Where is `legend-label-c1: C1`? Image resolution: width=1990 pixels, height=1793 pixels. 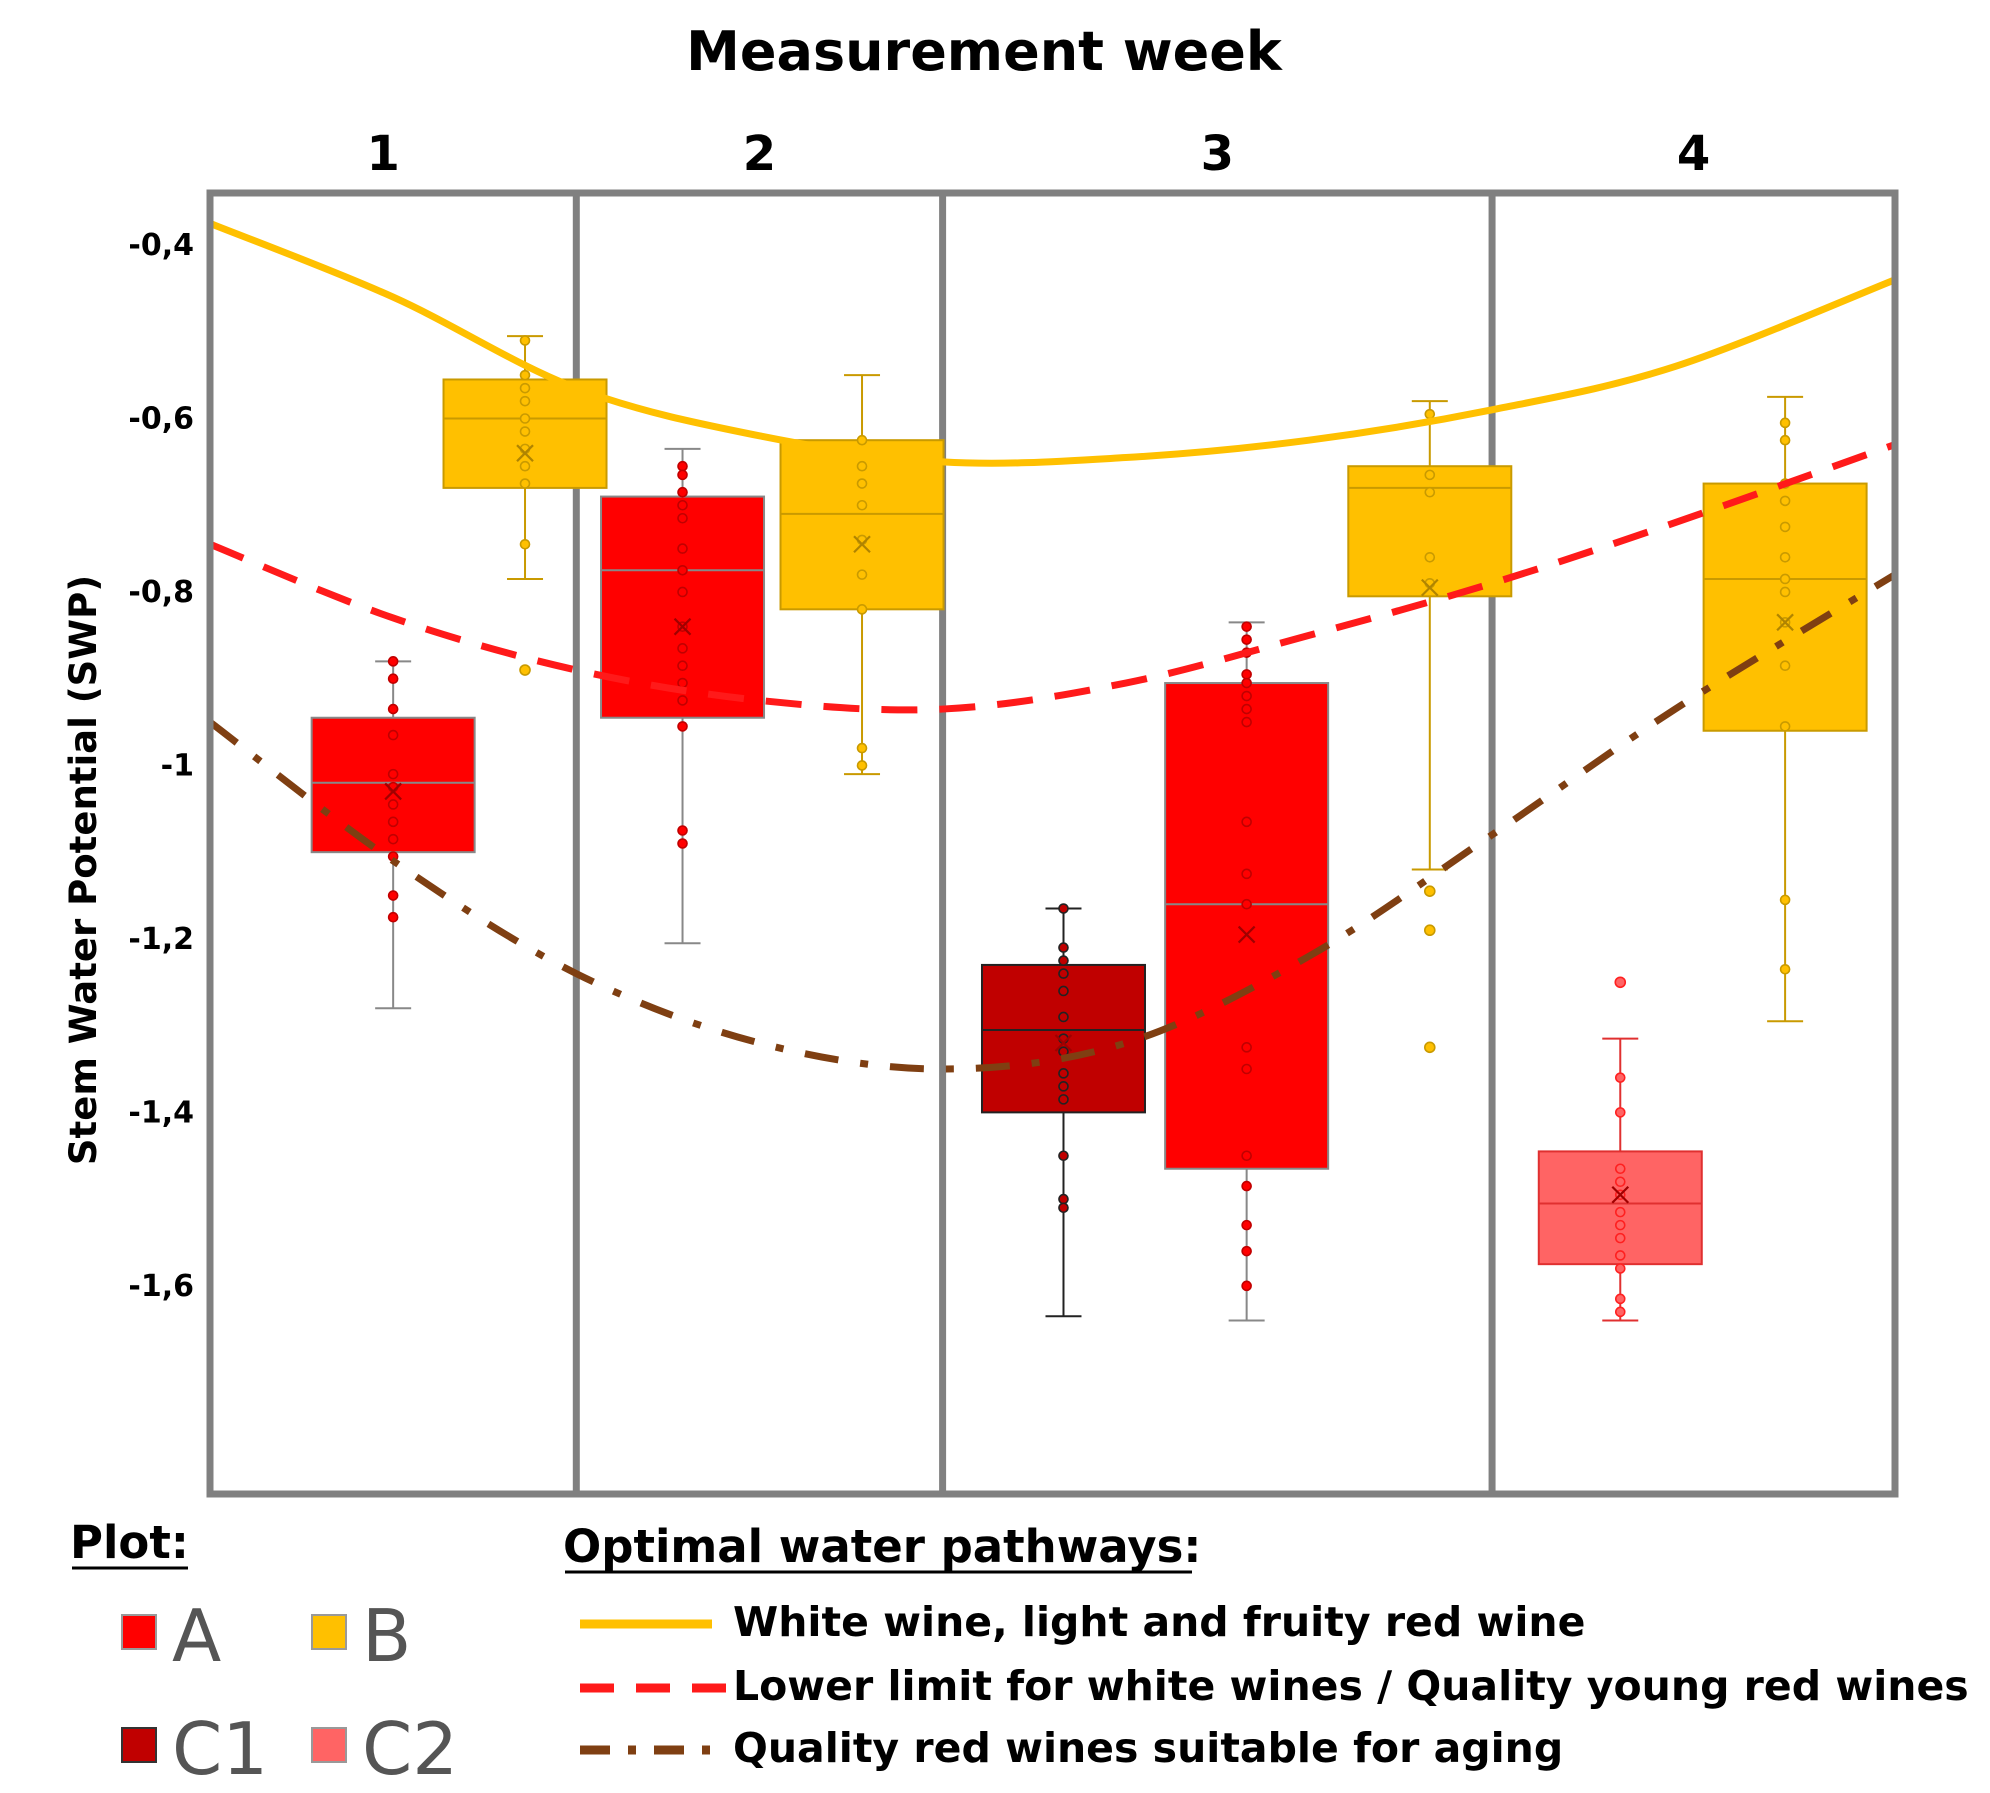
legend-label-c1: C1 is located at coordinates (220, 1749).